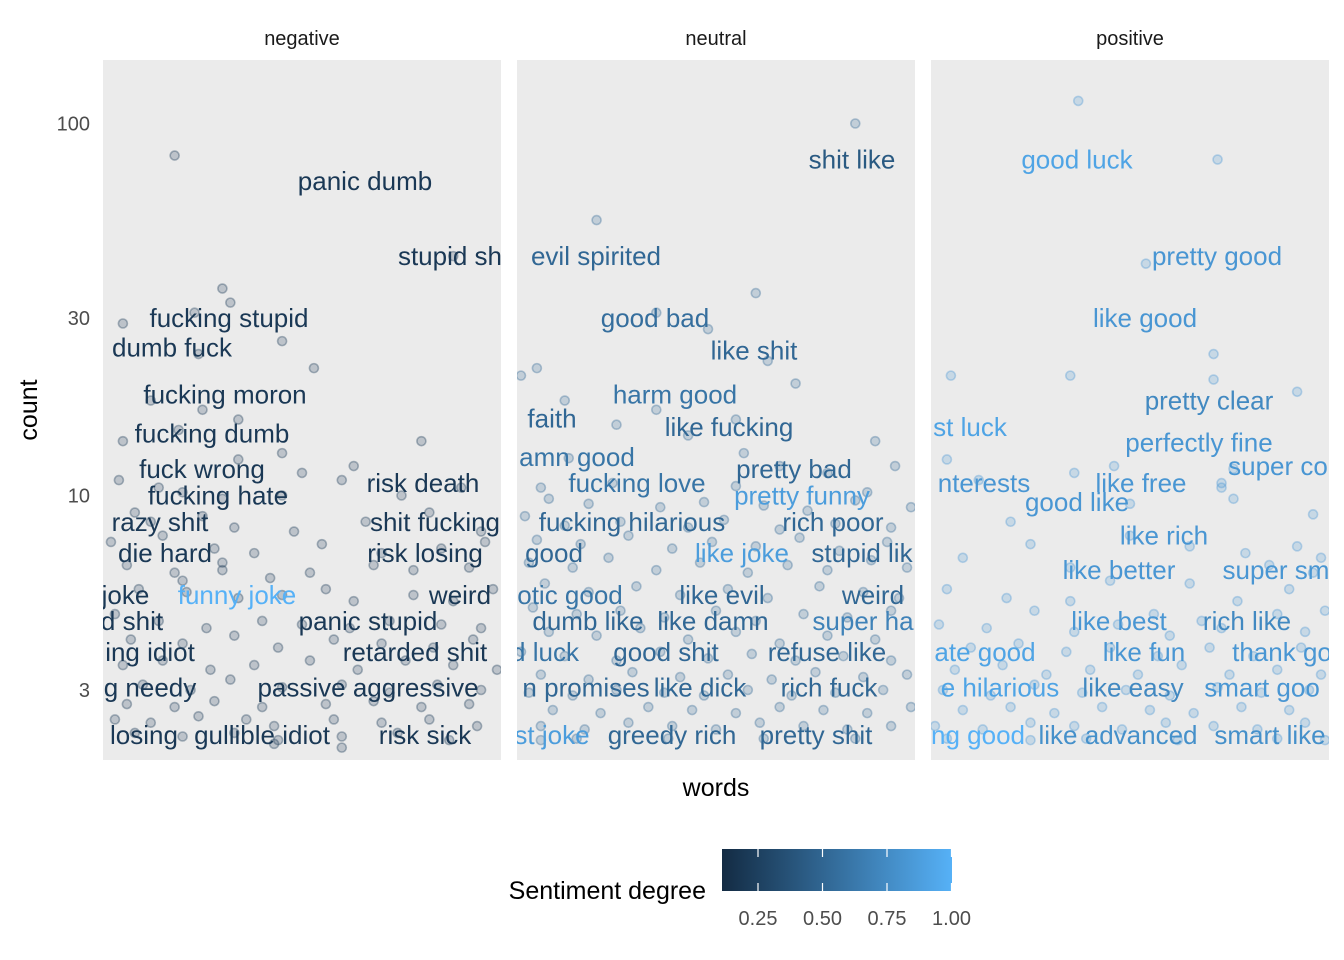 Image resolution: width=1344 pixels, height=960 pixels. Describe the element at coordinates (132, 621) in the screenshot. I see `word-label: d shit` at that location.